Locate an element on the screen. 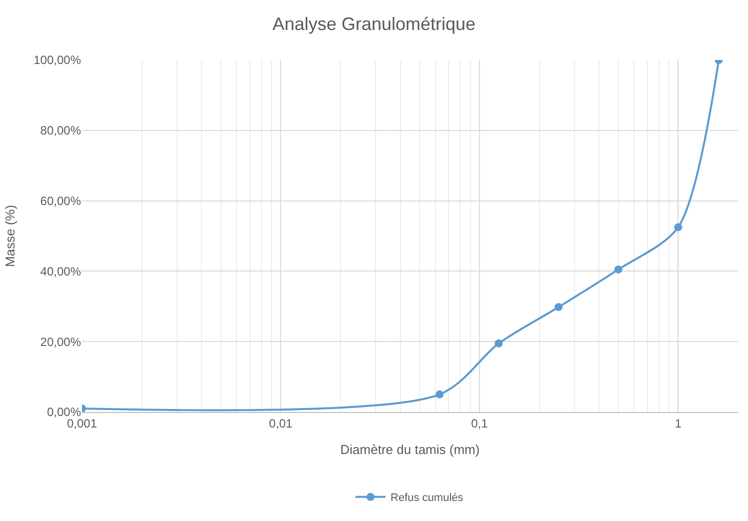 Image resolution: width=748 pixels, height=521 pixels. y-tick-label: 20,00% is located at coordinates (61, 341).